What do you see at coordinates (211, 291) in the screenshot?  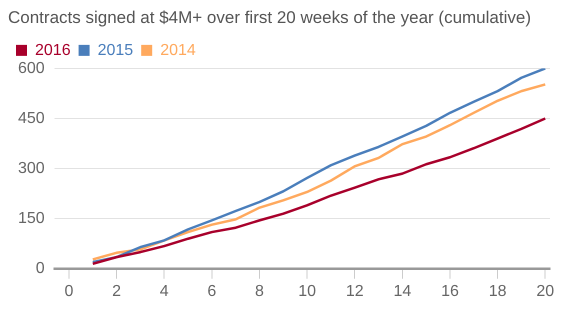 I see `x-tick-label: 6` at bounding box center [211, 291].